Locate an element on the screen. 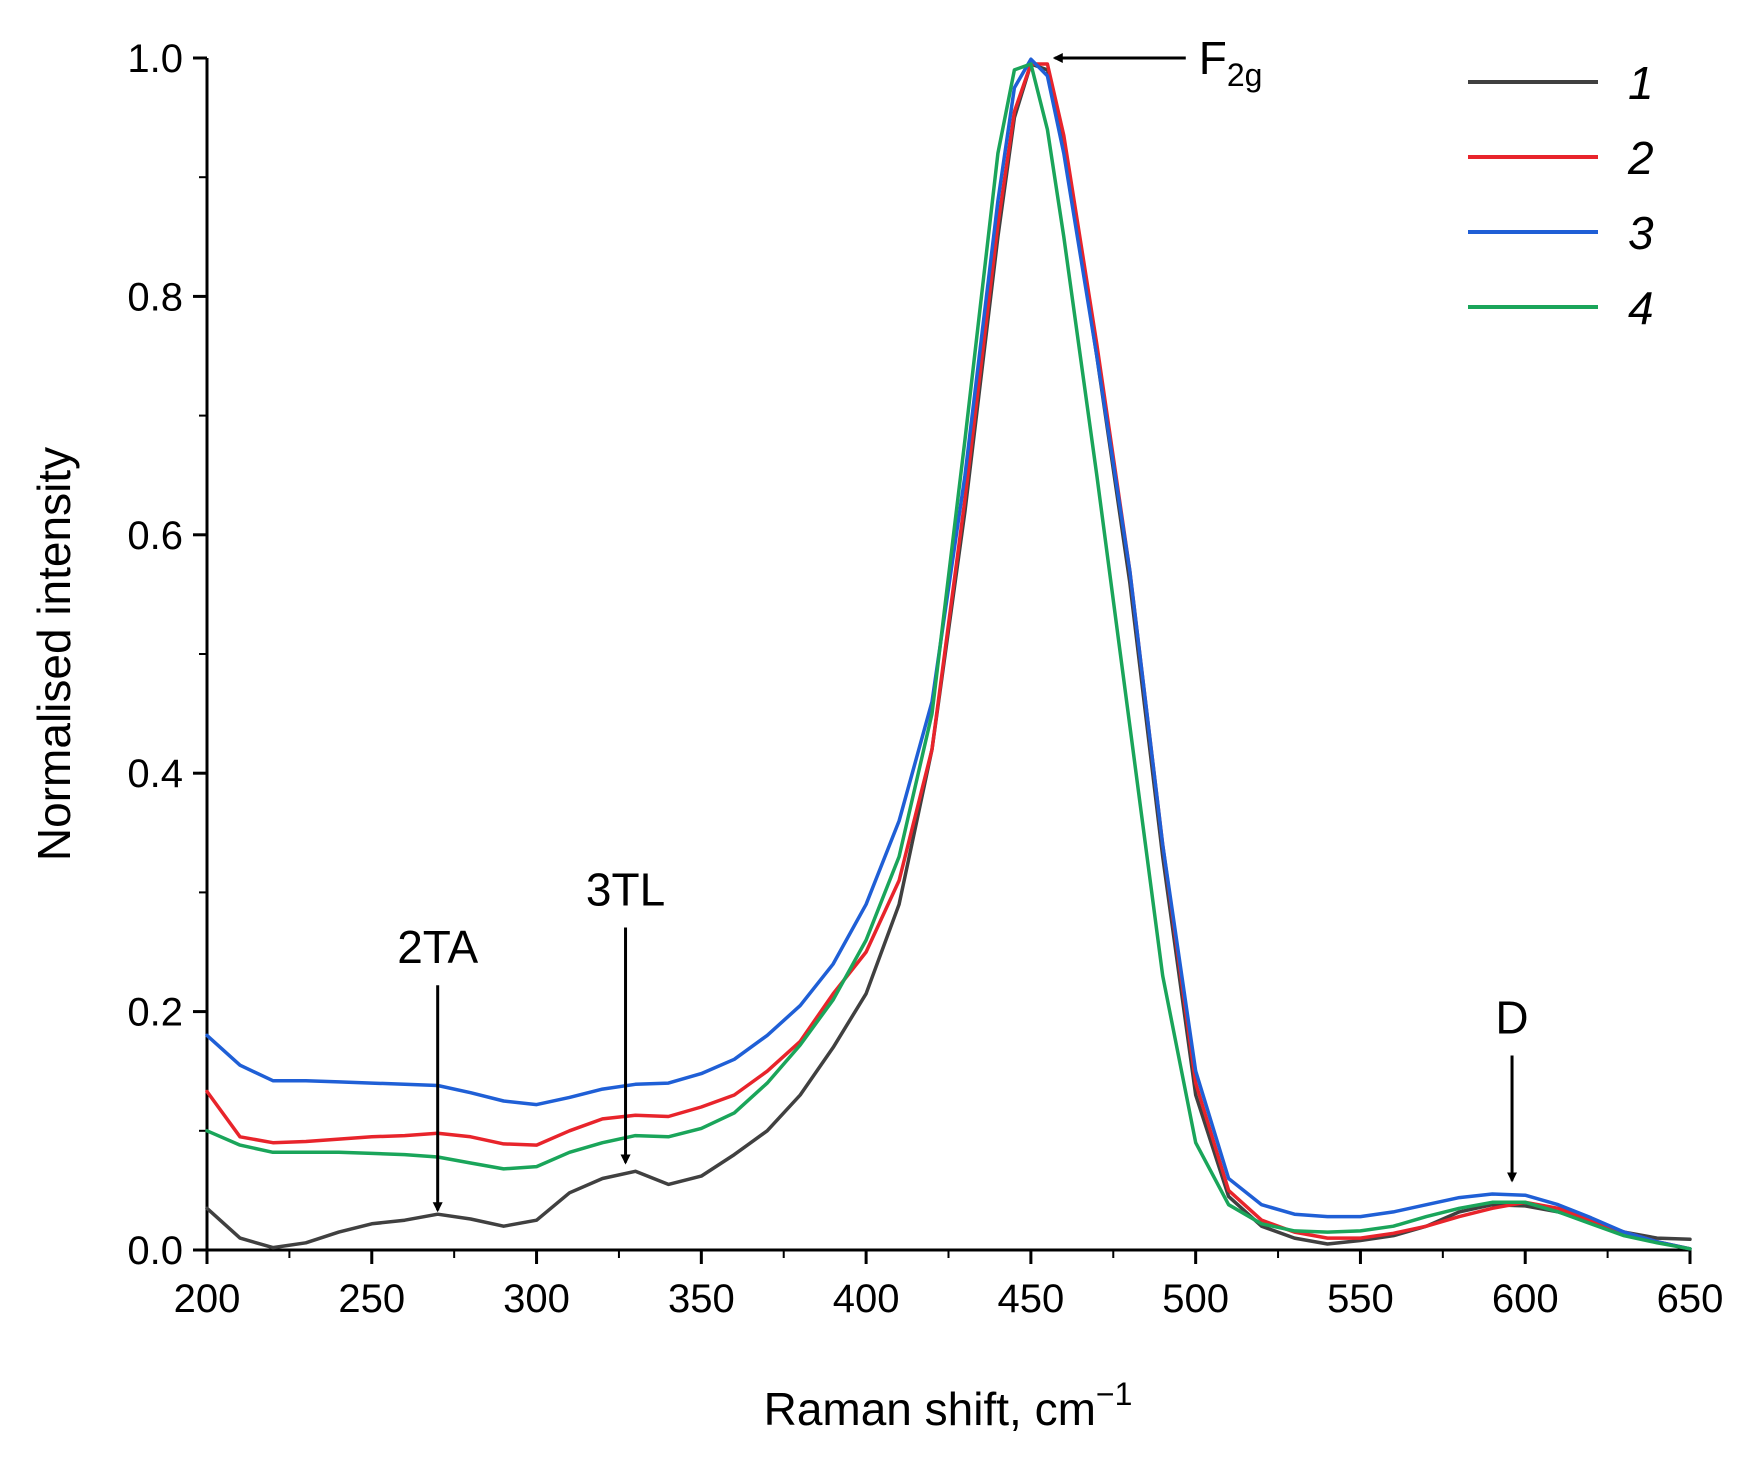 The height and width of the screenshot is (1472, 1752). legend-label-1: 1 is located at coordinates (1641, 83).